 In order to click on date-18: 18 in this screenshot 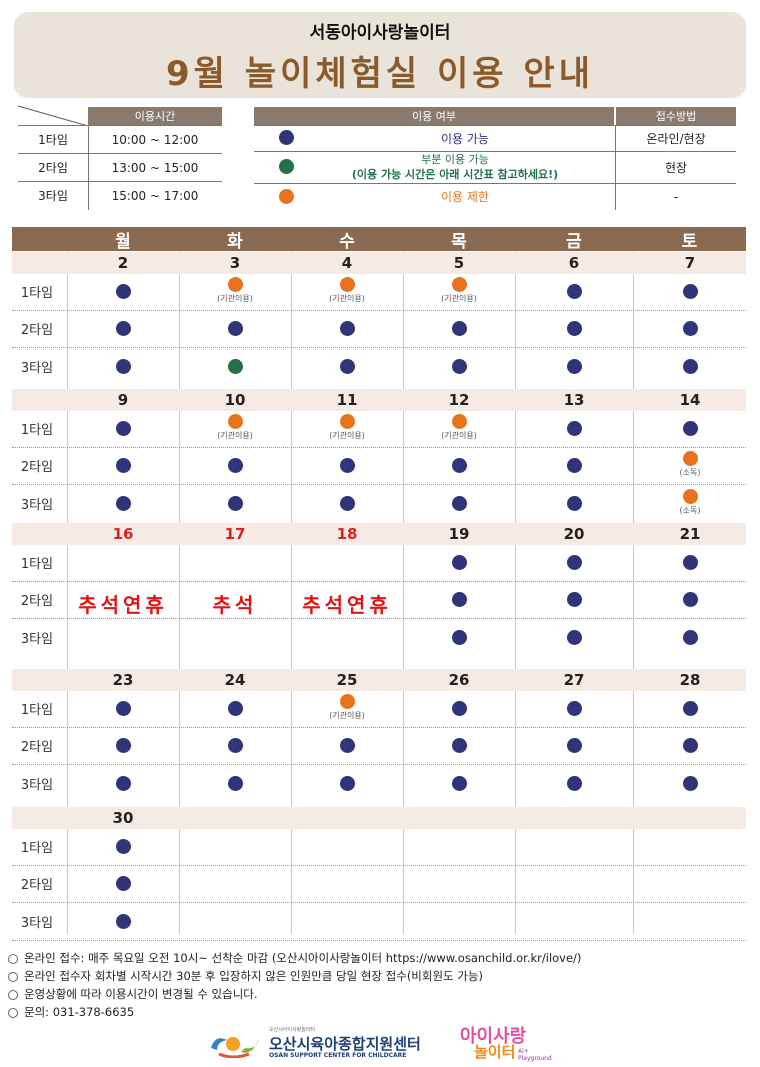, I will do `click(347, 534)`.